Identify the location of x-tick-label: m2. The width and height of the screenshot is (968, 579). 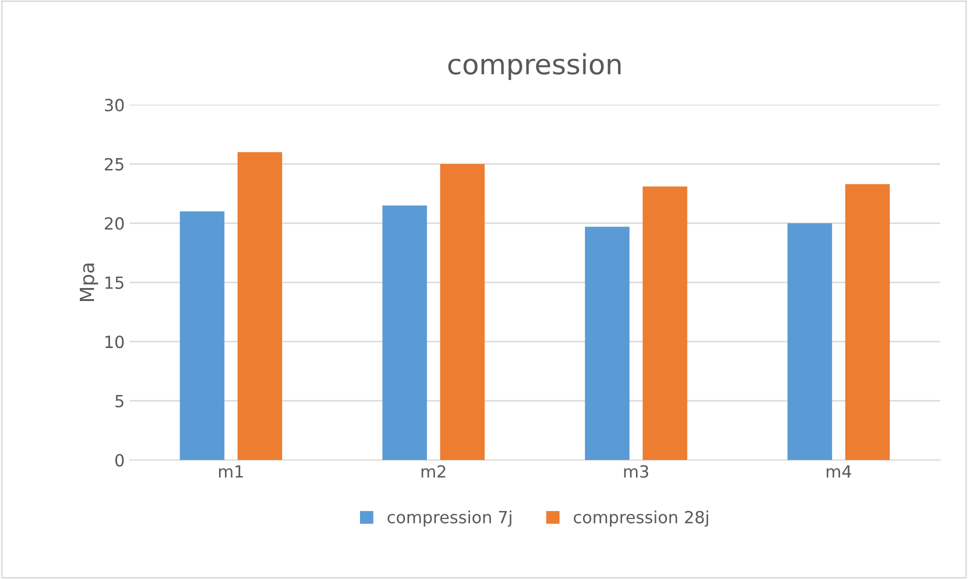
(434, 471).